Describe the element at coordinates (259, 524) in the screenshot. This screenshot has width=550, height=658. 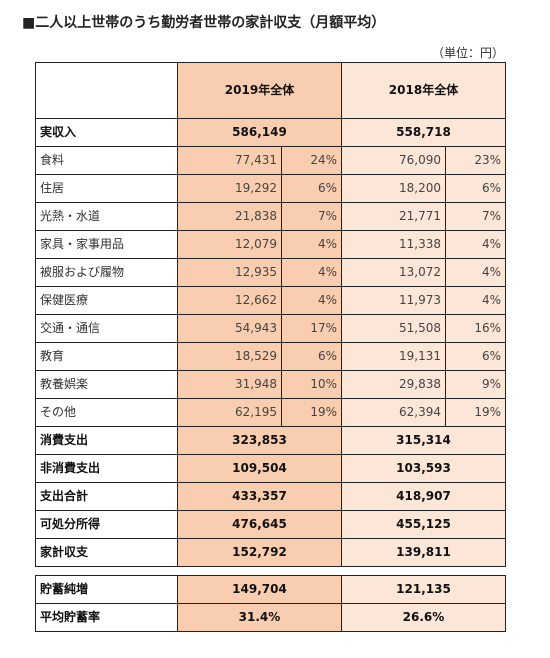
I see `value-2019: 476,645` at that location.